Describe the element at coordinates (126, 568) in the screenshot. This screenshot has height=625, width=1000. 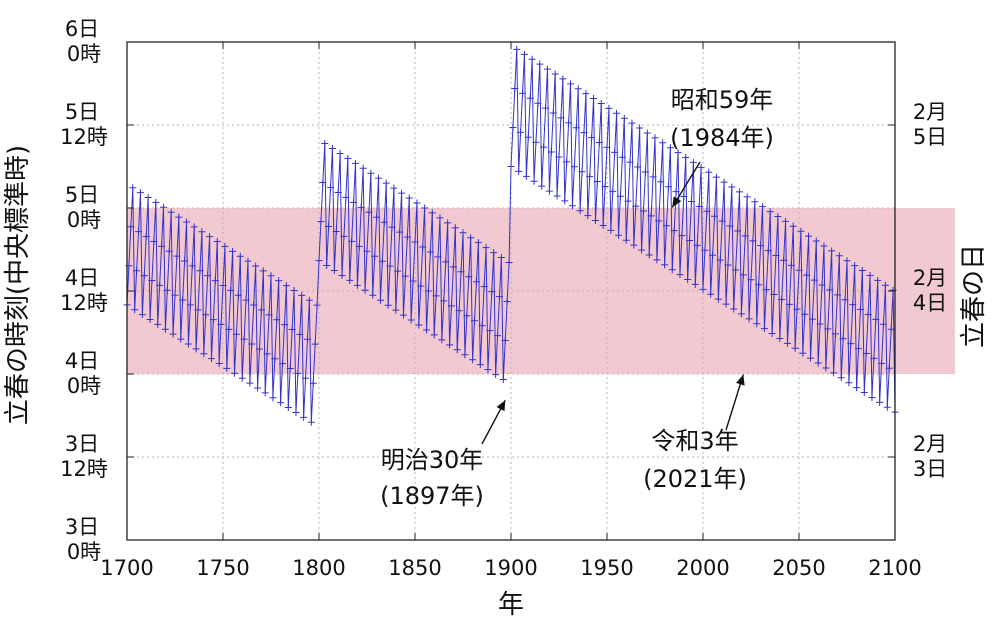
I see `x-tick-label: 1700` at that location.